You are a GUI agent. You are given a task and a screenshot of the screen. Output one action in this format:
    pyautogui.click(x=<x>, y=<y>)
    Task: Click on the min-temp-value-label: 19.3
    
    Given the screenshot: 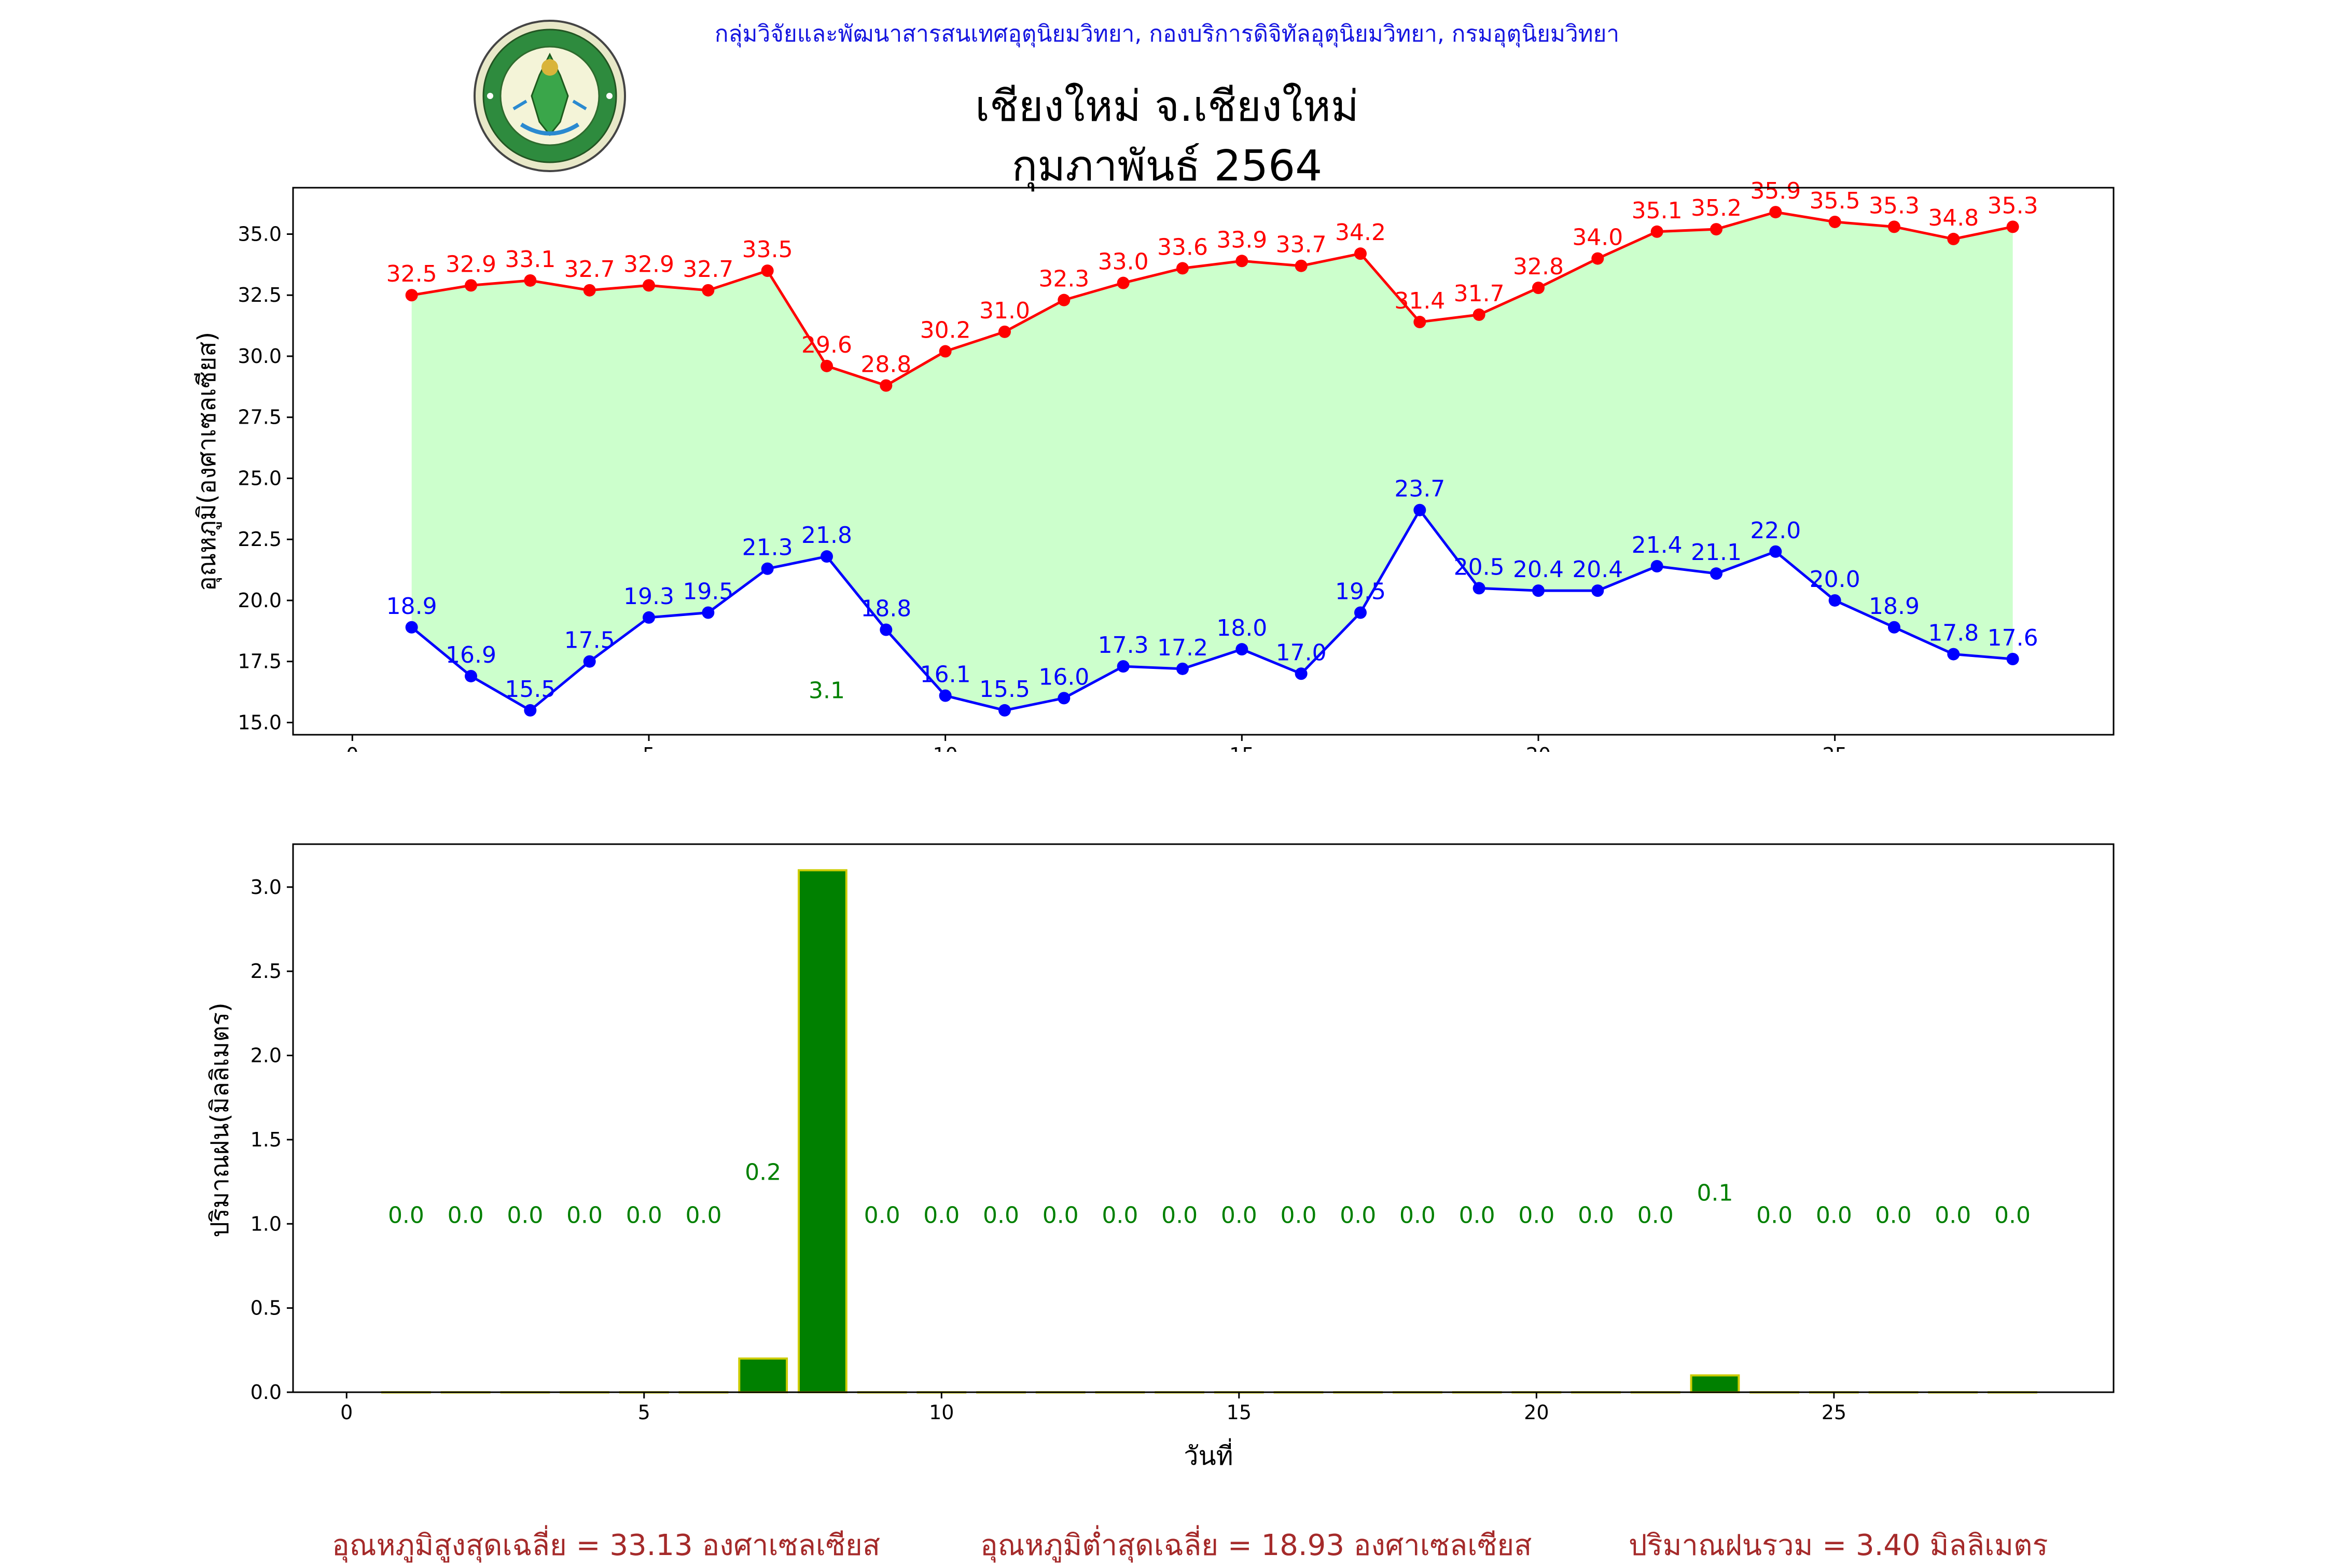 What is the action you would take?
    pyautogui.click(x=649, y=596)
    